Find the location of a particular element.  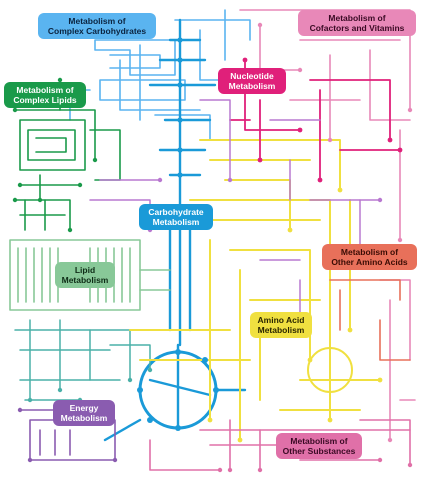

label-complex-carbohydrates: Metabolism of Complex Carbohydrates is located at coordinates (97, 26).